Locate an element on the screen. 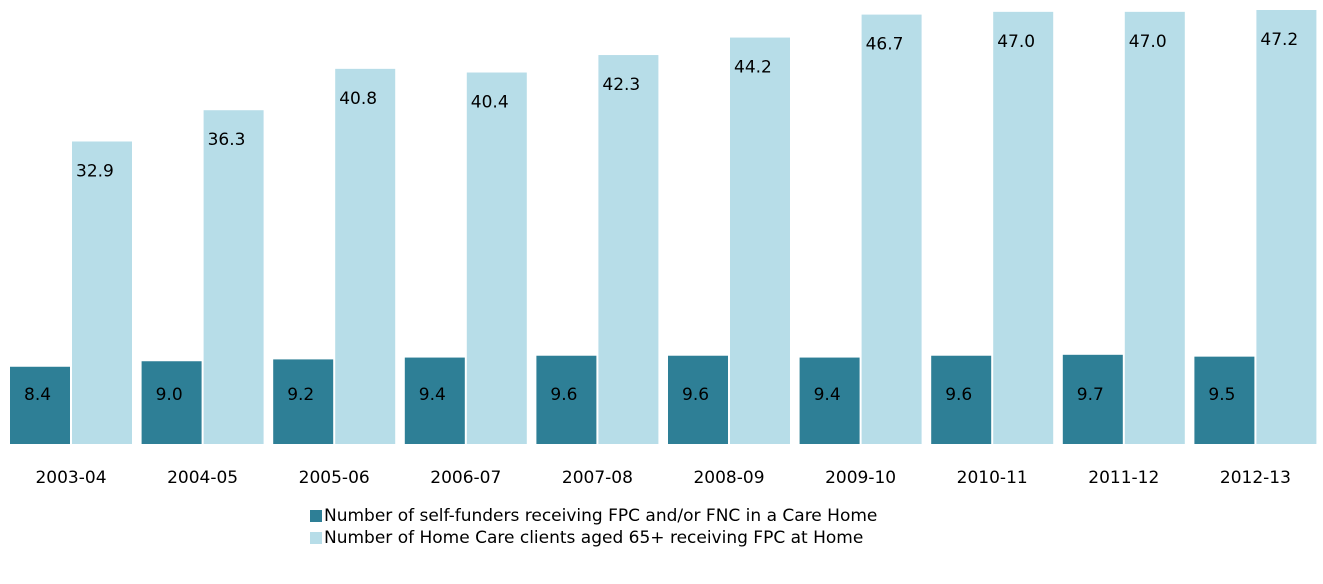 The image size is (1323, 584). data-label: 9.0 is located at coordinates (169, 395).